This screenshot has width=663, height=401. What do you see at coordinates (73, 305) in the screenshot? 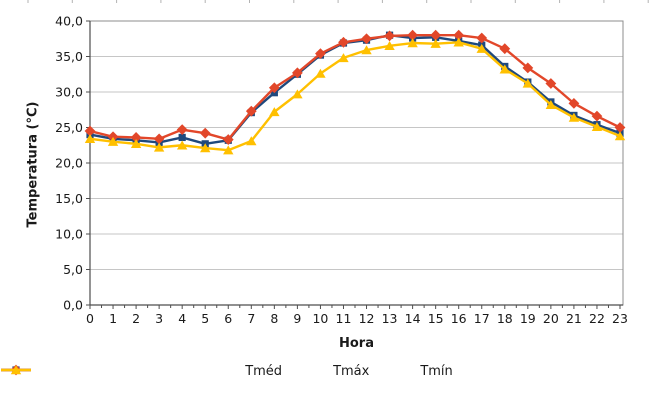
I see `y-tick-label: 0,0` at bounding box center [73, 305].